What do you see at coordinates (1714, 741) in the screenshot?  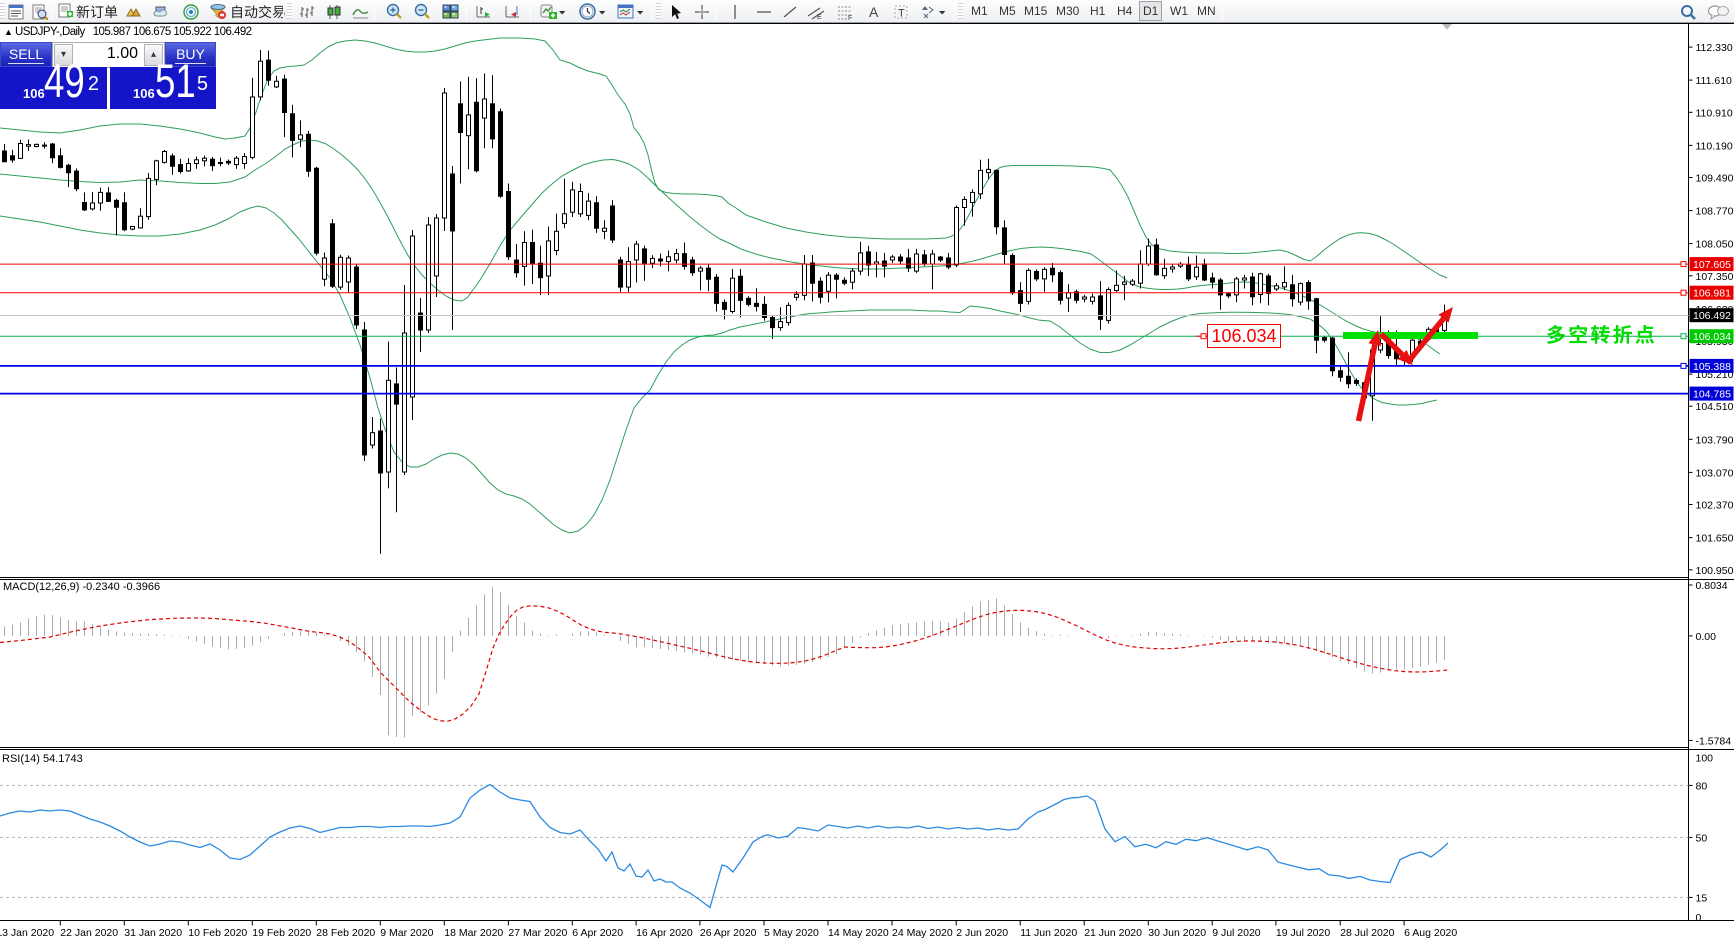 I see `svg-text: -1.5784` at bounding box center [1714, 741].